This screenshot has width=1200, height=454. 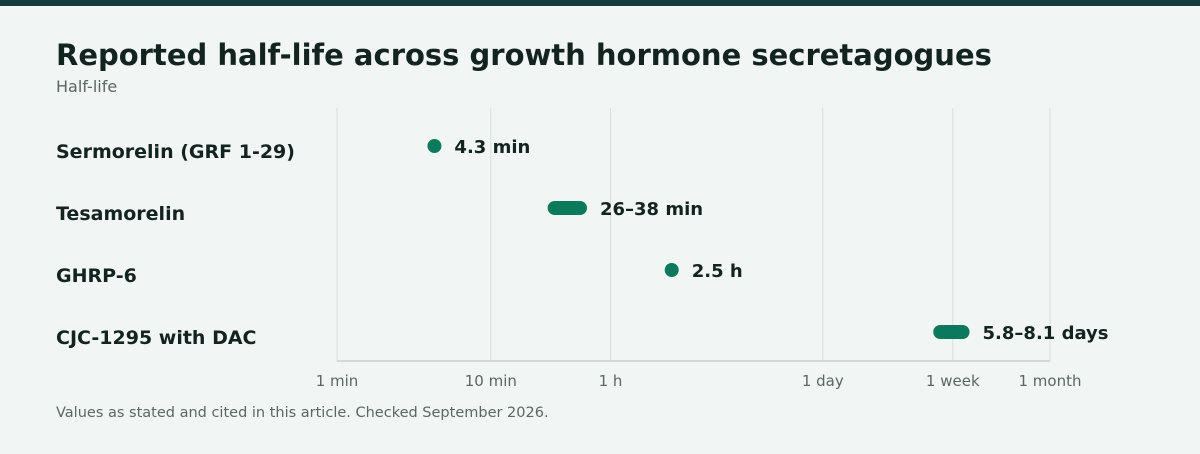 I want to click on value-label: 4.3 min, so click(x=492, y=147).